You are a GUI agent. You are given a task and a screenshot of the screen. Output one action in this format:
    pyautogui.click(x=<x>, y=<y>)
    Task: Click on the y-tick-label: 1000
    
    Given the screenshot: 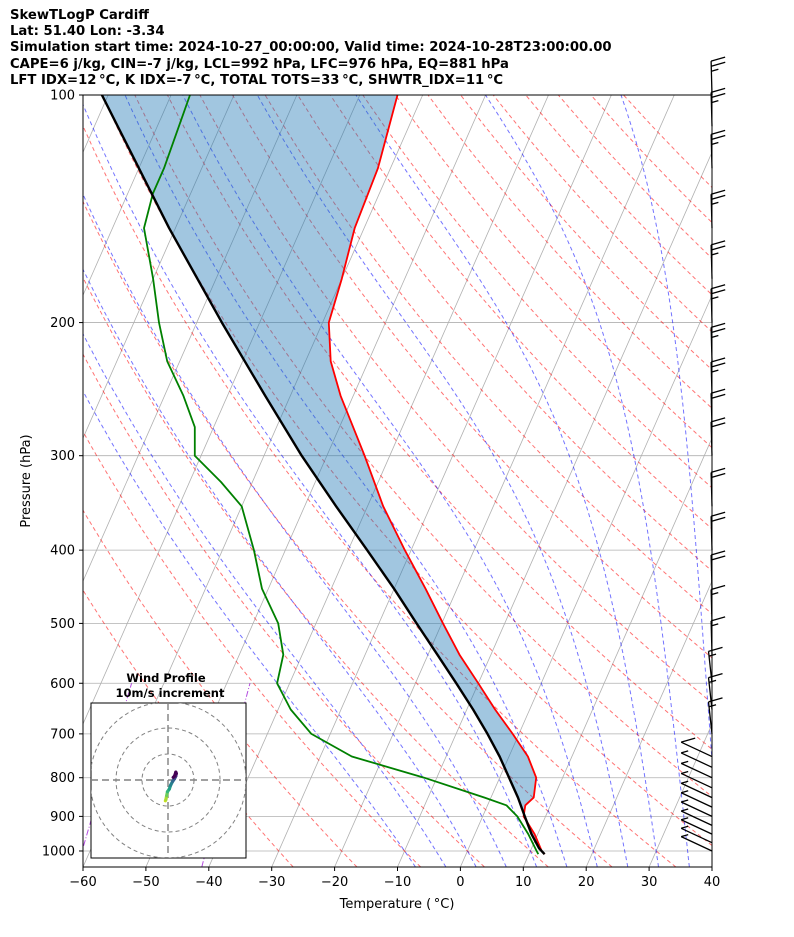 What is the action you would take?
    pyautogui.click(x=58, y=851)
    